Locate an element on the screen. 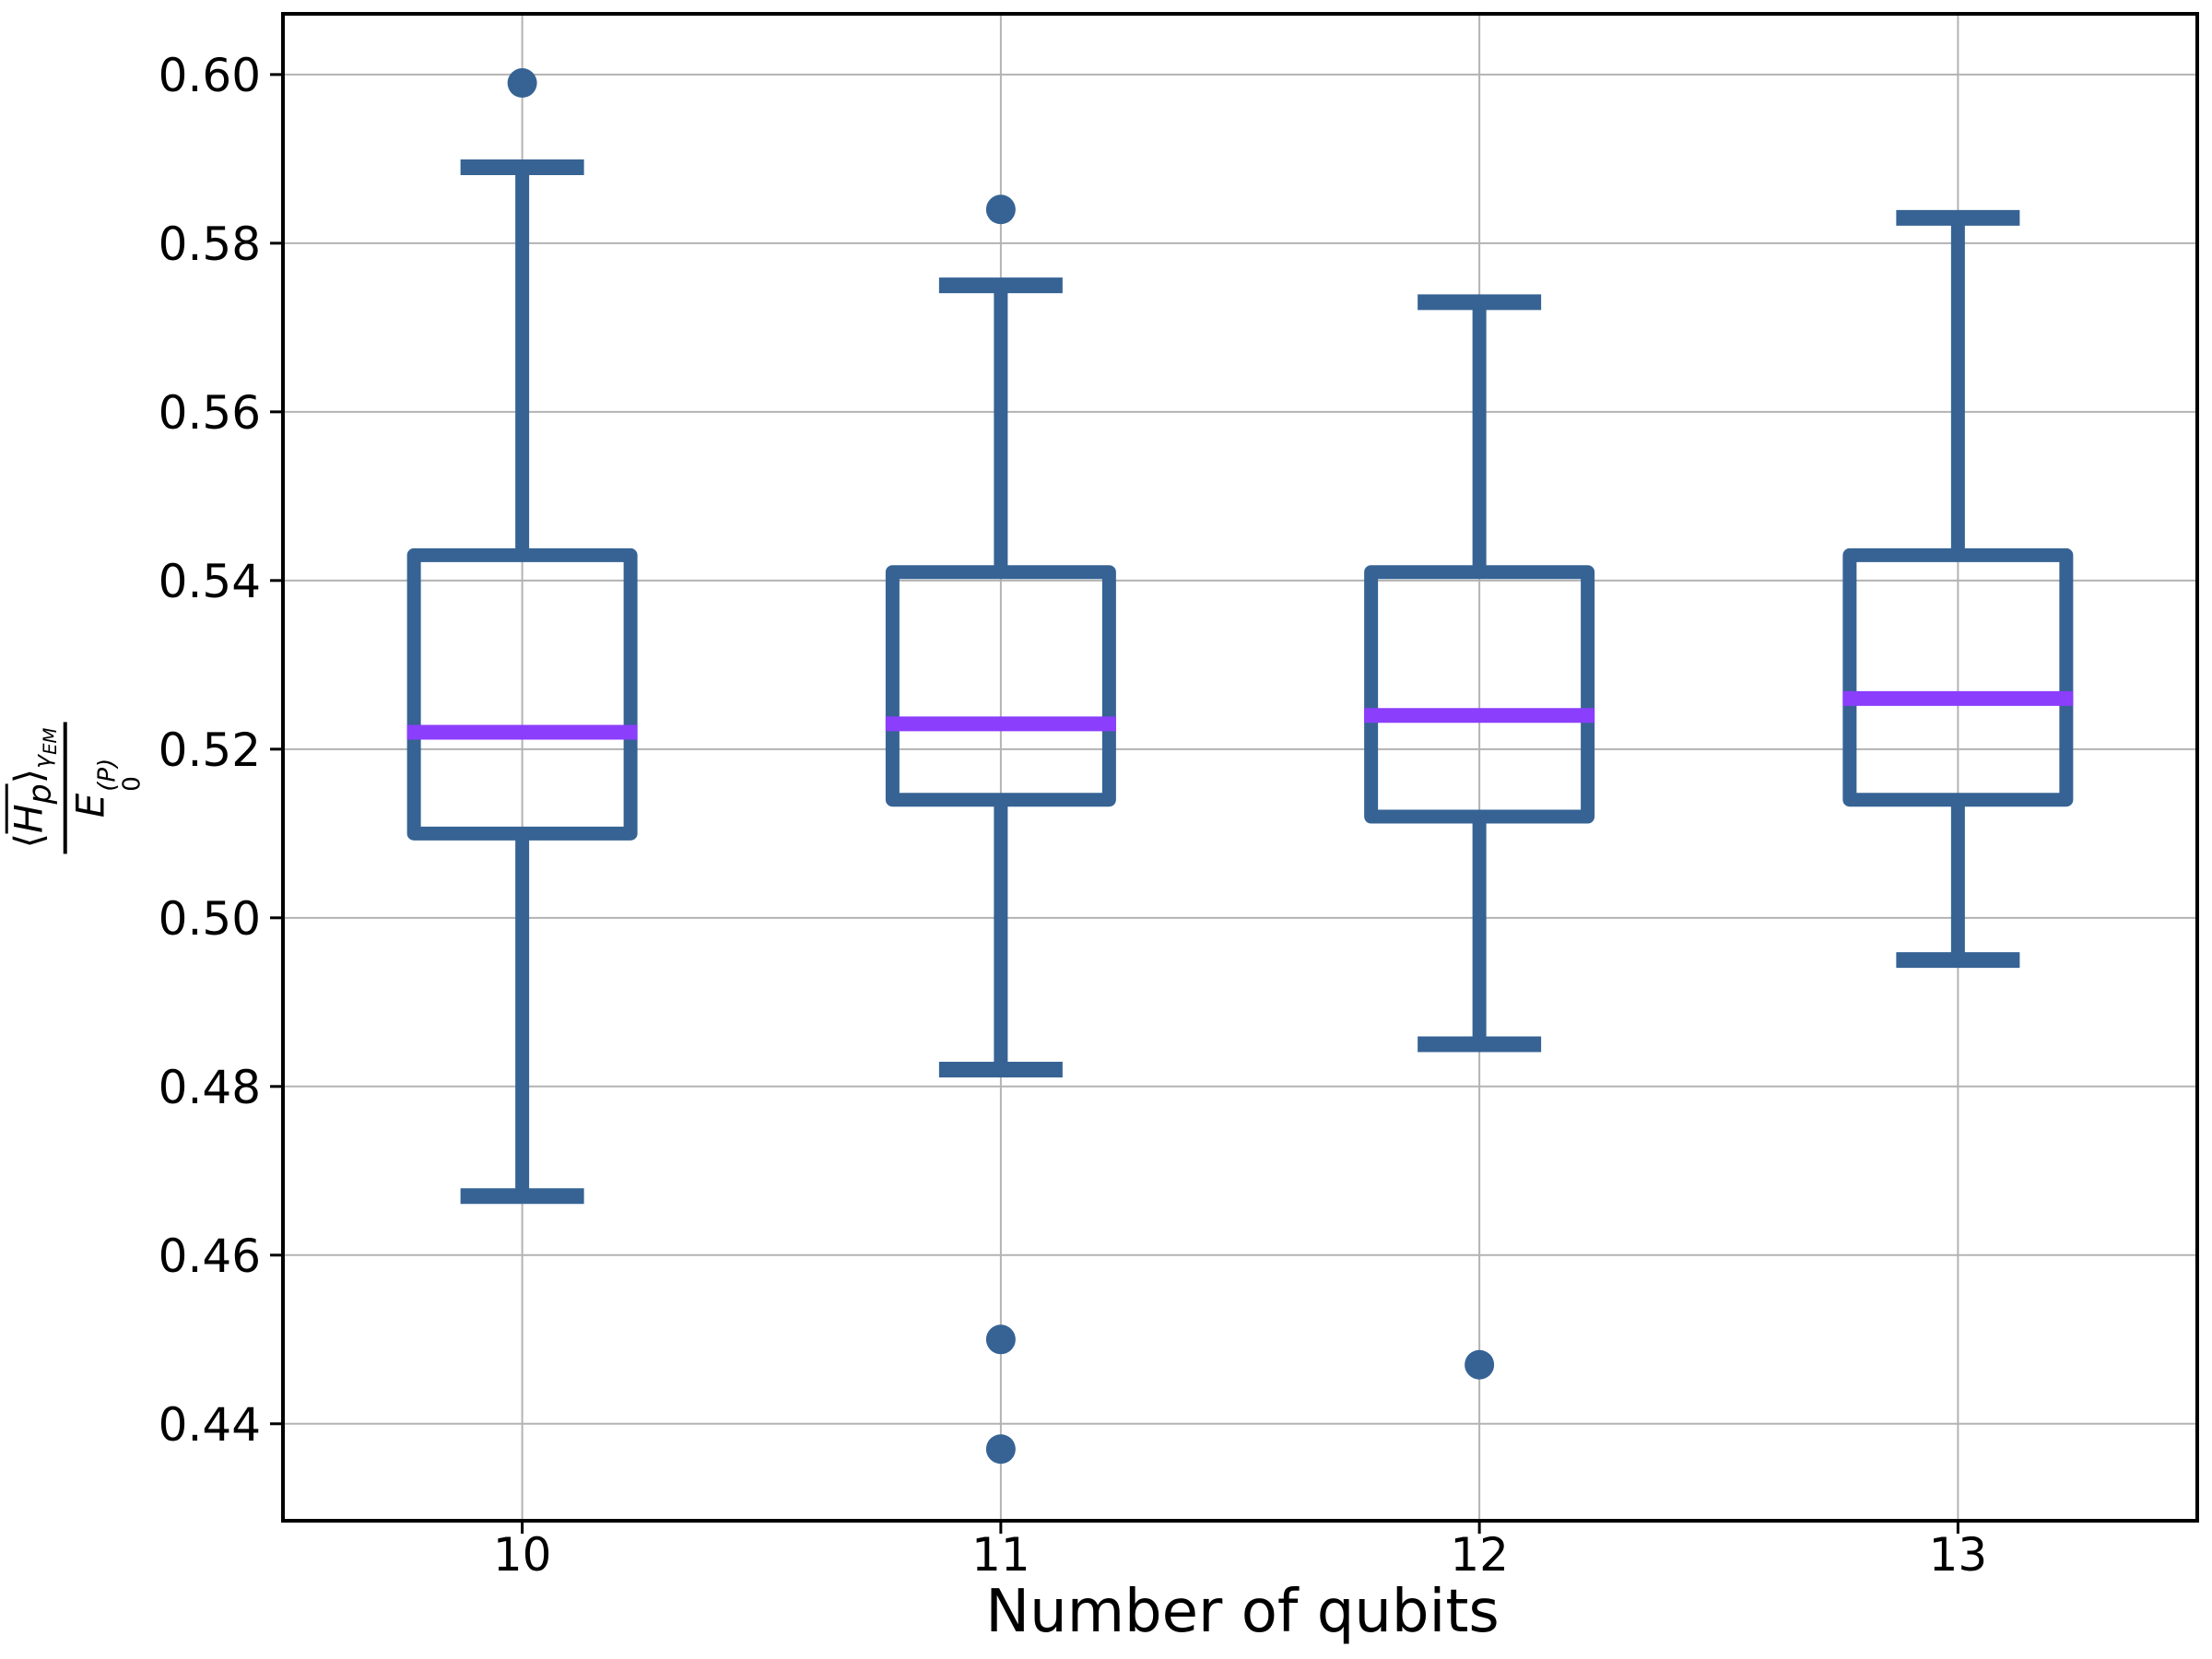 This screenshot has width=2212, height=1659. E-sup-sub: (P) 0 is located at coordinates (120, 775).